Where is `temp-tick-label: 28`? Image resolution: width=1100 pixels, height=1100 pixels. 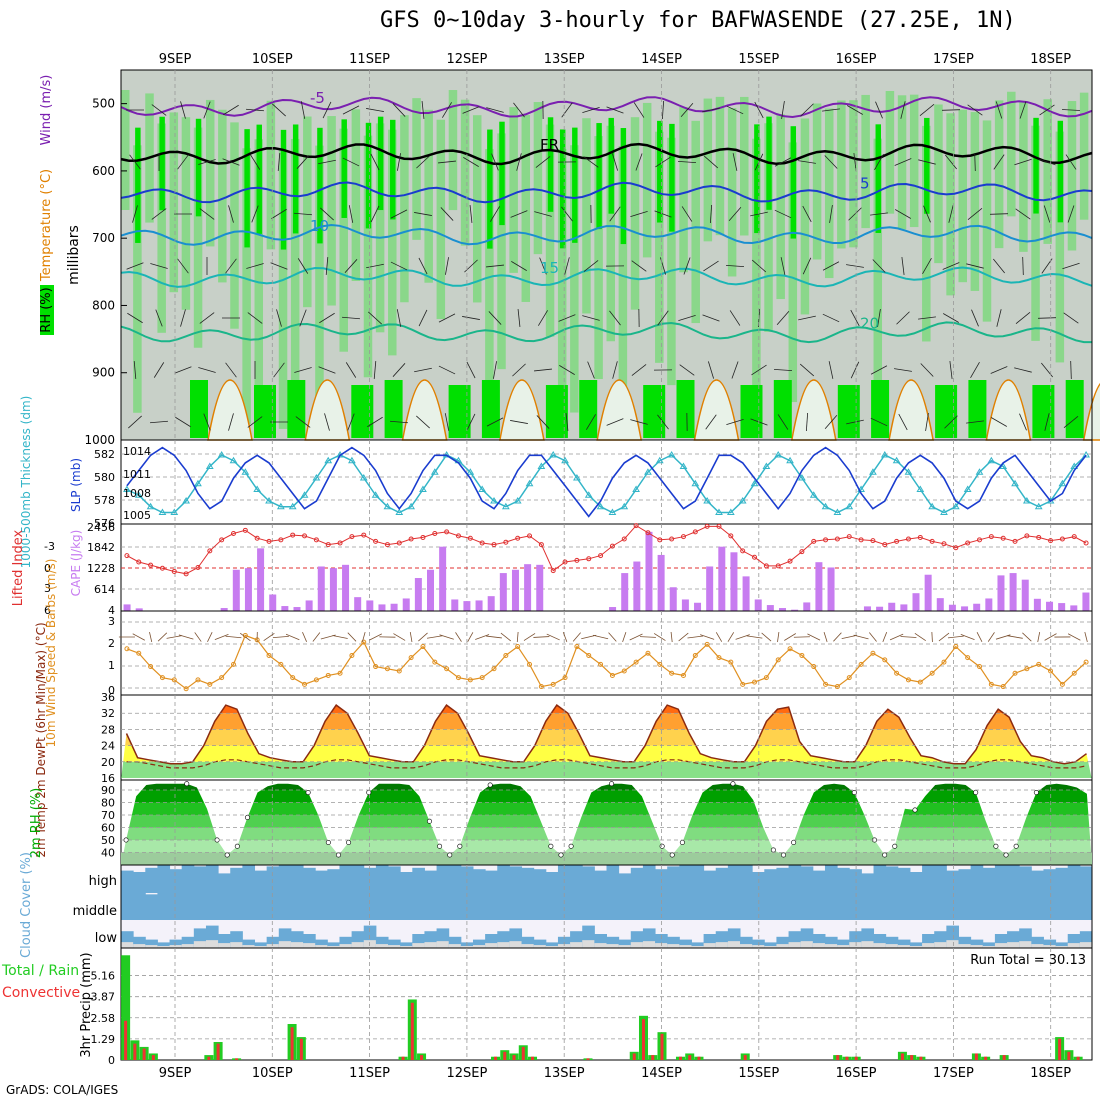
temp-tick-label: 28 is located at coordinates (108, 729).